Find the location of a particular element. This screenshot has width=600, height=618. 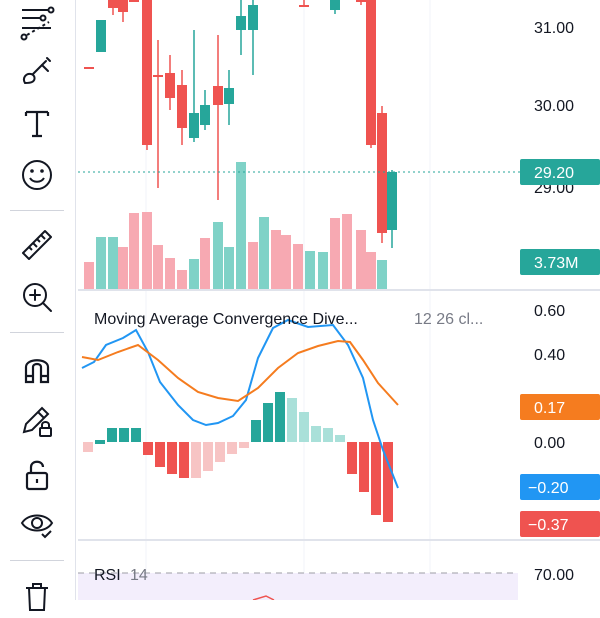

magnet-tool-button is located at coordinates (37, 369).